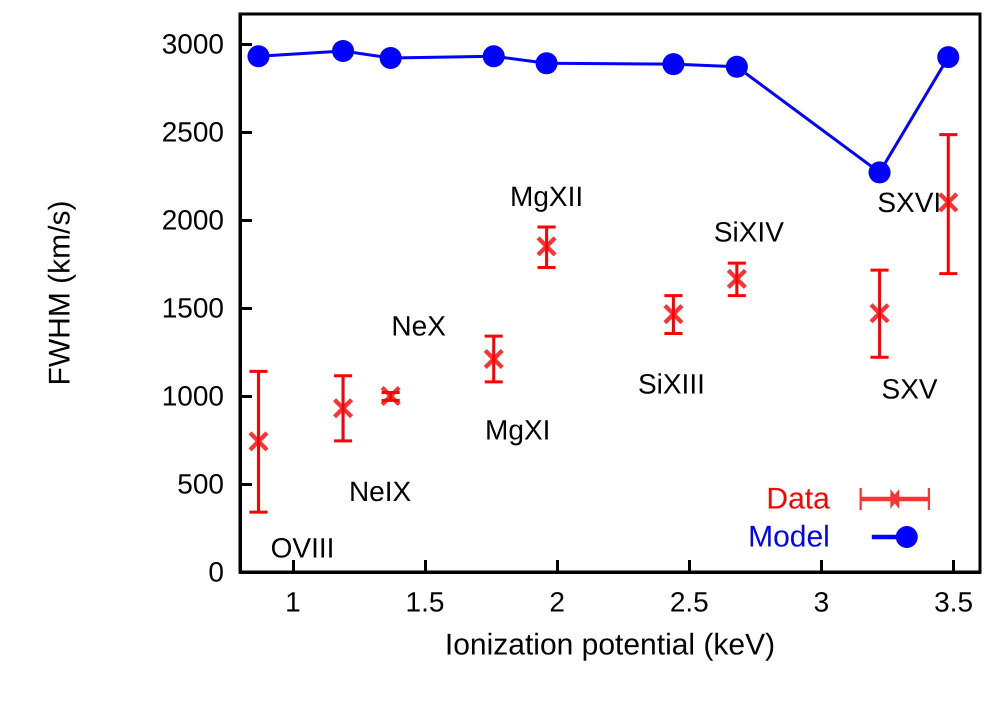  Describe the element at coordinates (610, 645) in the screenshot. I see `x-axis-title: Ionization potential (keV)` at that location.